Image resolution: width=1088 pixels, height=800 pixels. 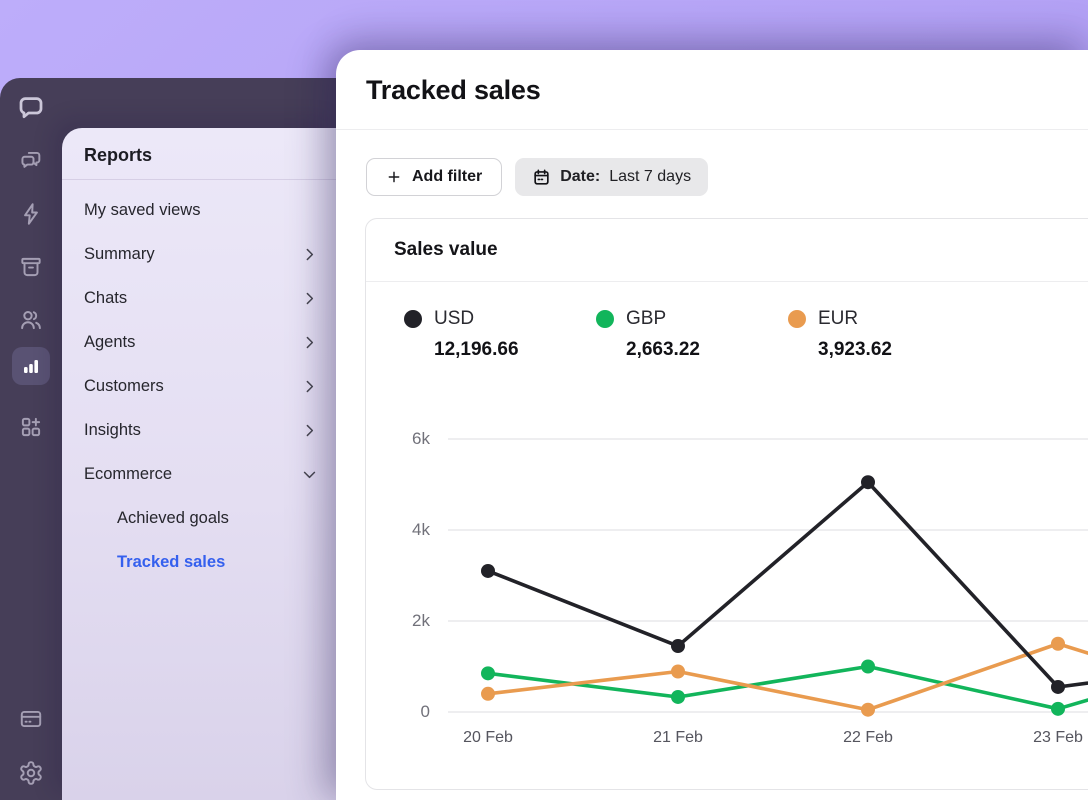 I want to click on page-title: Tracked sales, so click(x=453, y=90).